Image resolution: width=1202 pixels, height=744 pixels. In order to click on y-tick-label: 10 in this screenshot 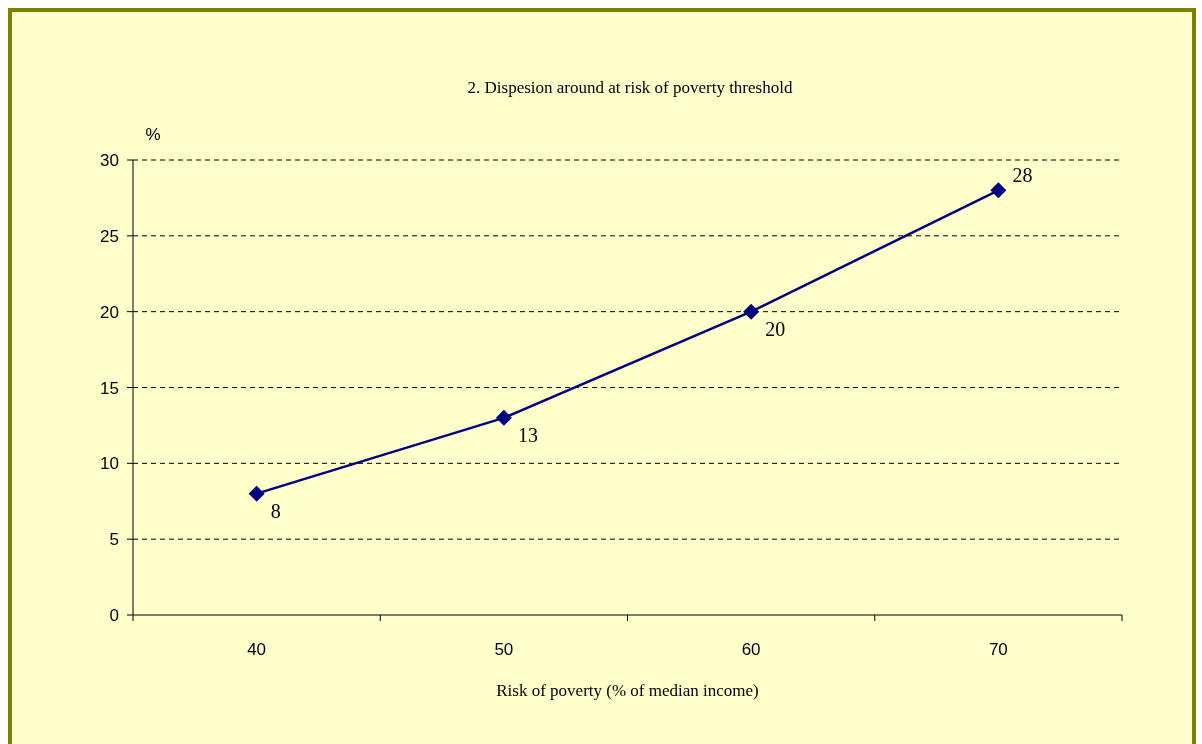, I will do `click(109, 464)`.